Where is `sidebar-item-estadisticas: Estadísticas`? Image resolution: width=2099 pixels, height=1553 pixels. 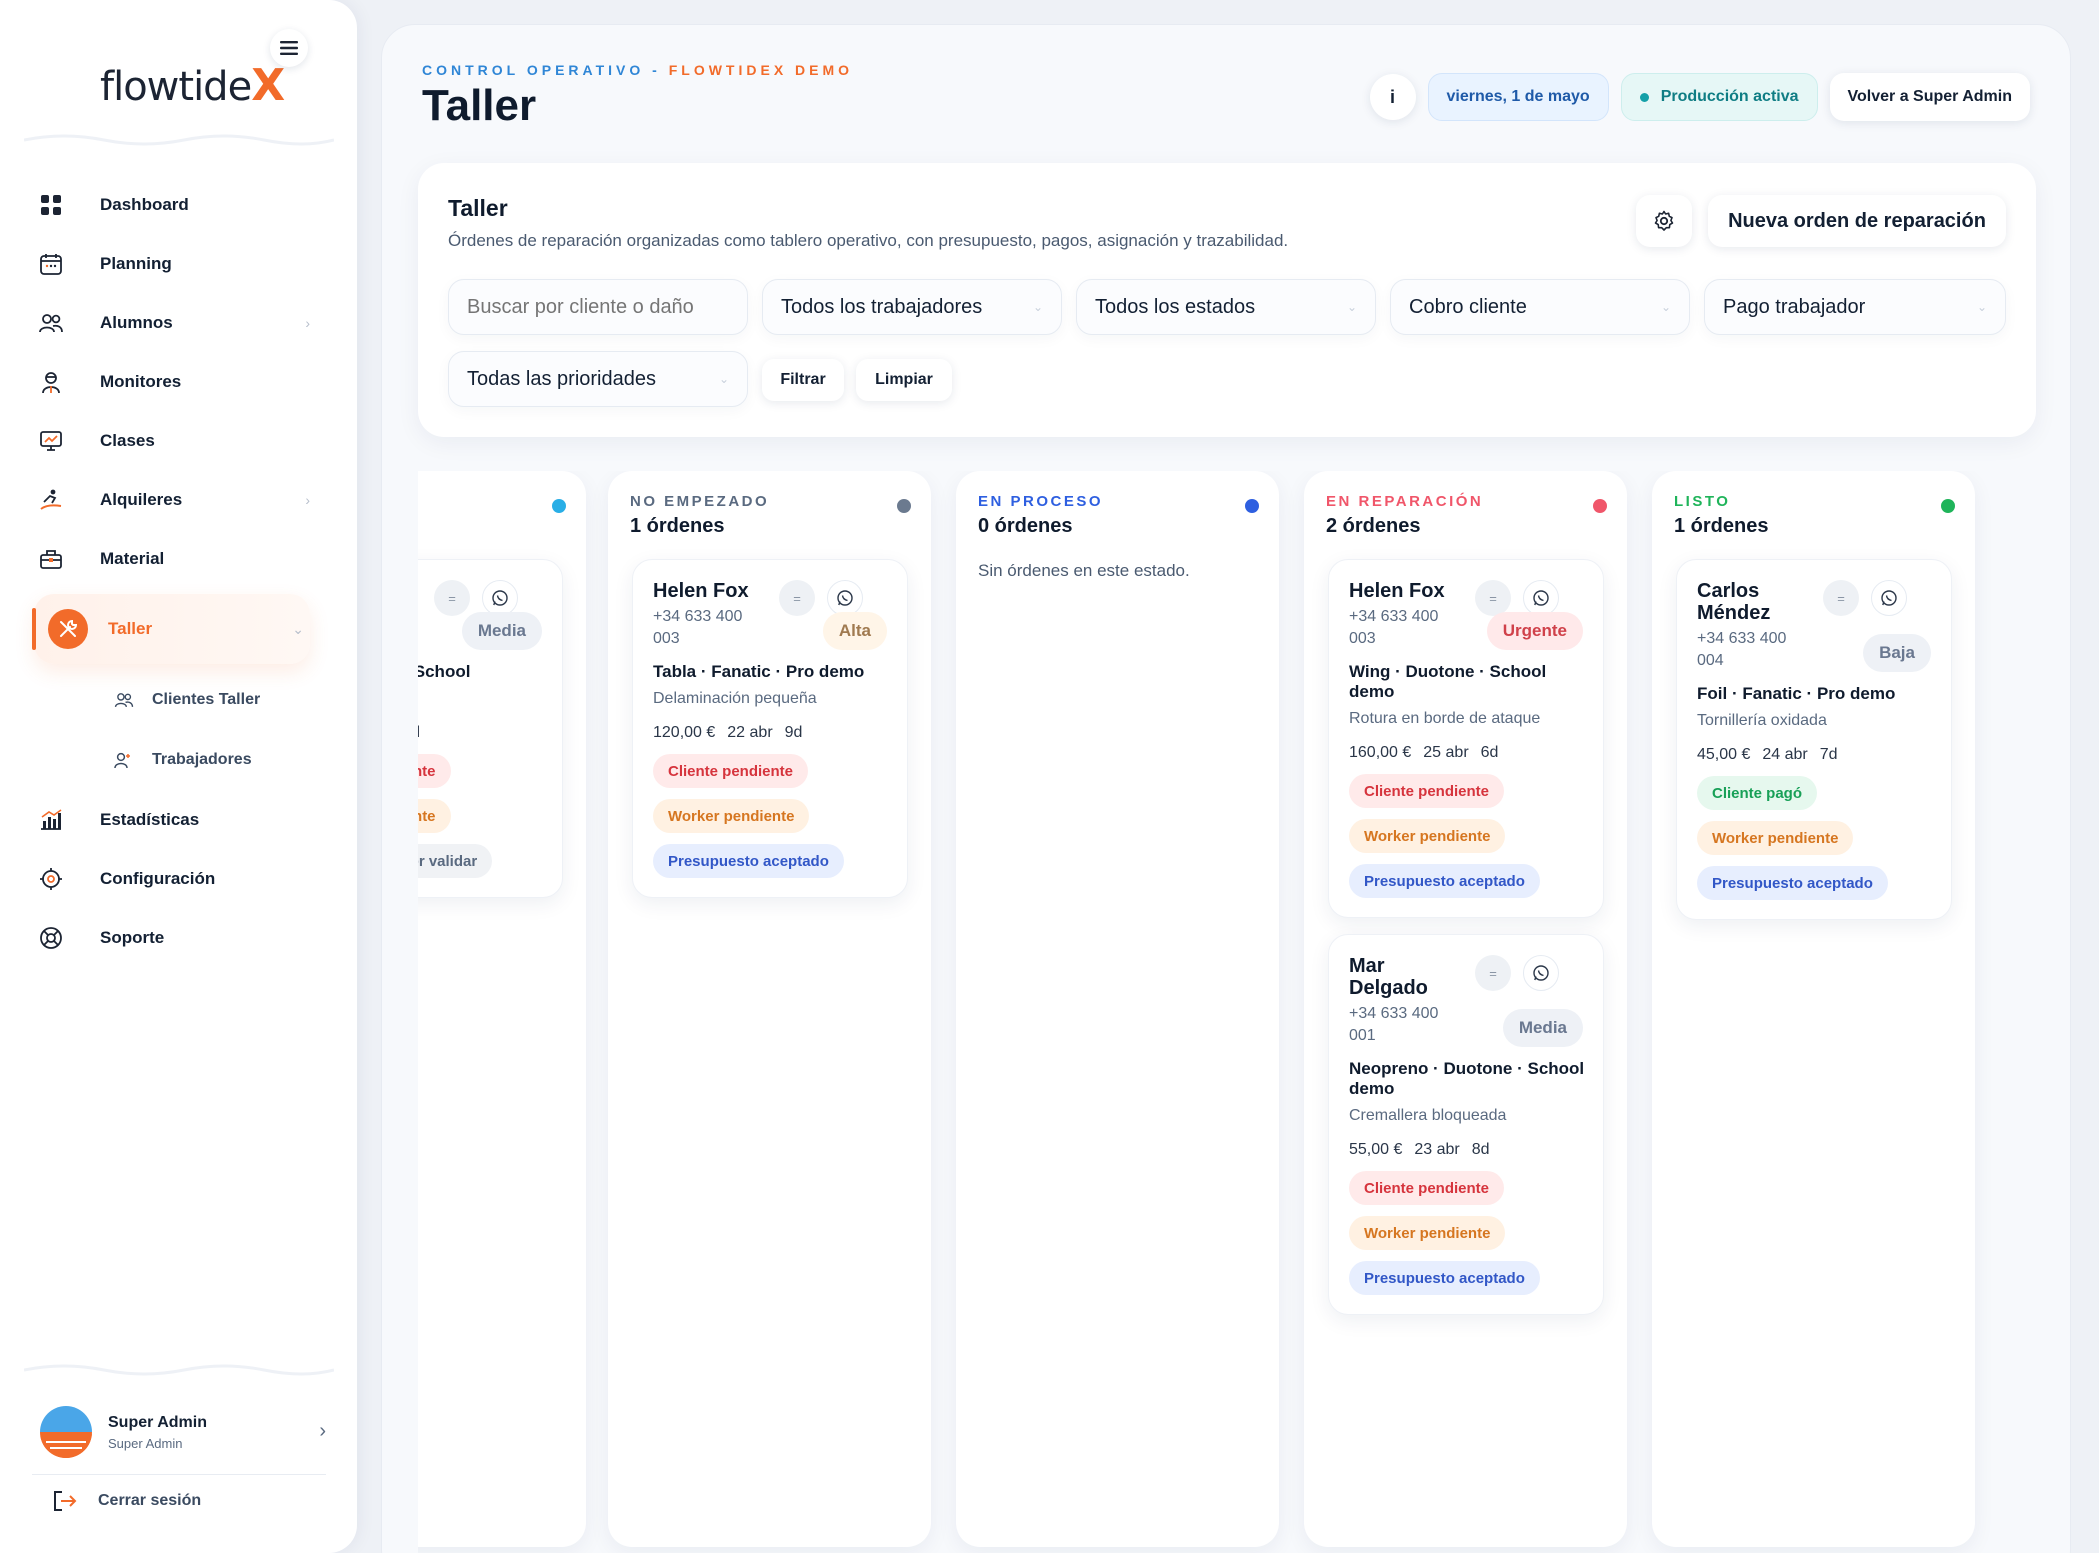
sidebar-item-estadisticas: Estadísticas is located at coordinates (176, 819).